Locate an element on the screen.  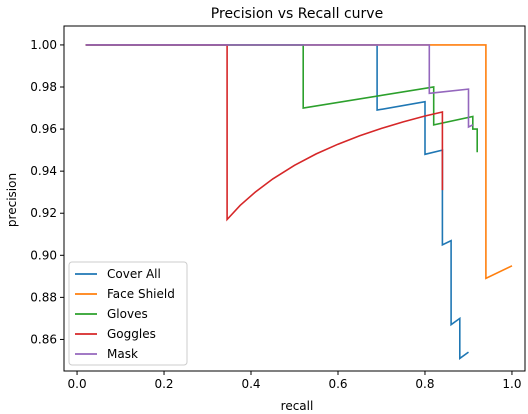
y-tick-label: 0.92 is located at coordinates (43, 213).